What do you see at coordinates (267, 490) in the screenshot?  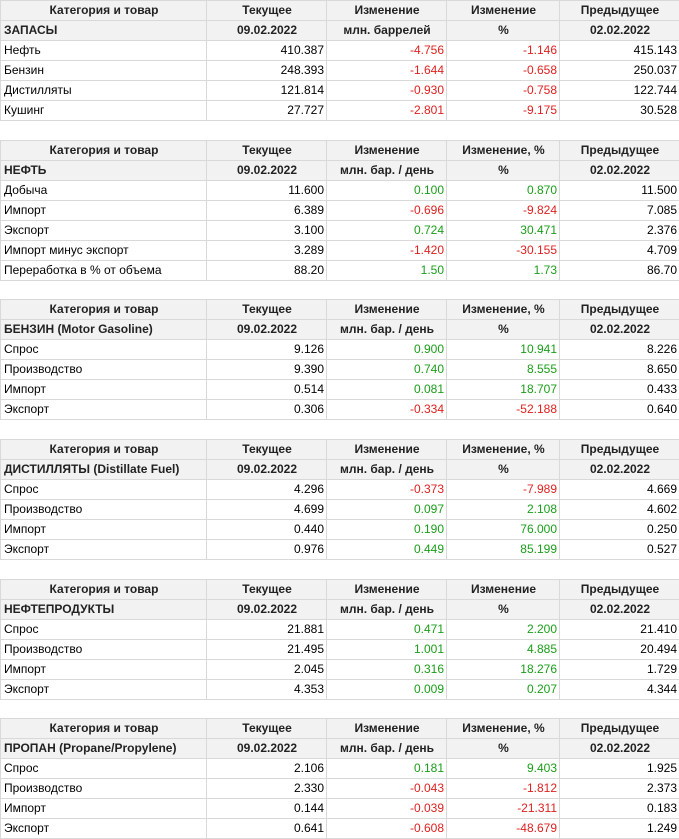 I see `cell-current: 4.296` at bounding box center [267, 490].